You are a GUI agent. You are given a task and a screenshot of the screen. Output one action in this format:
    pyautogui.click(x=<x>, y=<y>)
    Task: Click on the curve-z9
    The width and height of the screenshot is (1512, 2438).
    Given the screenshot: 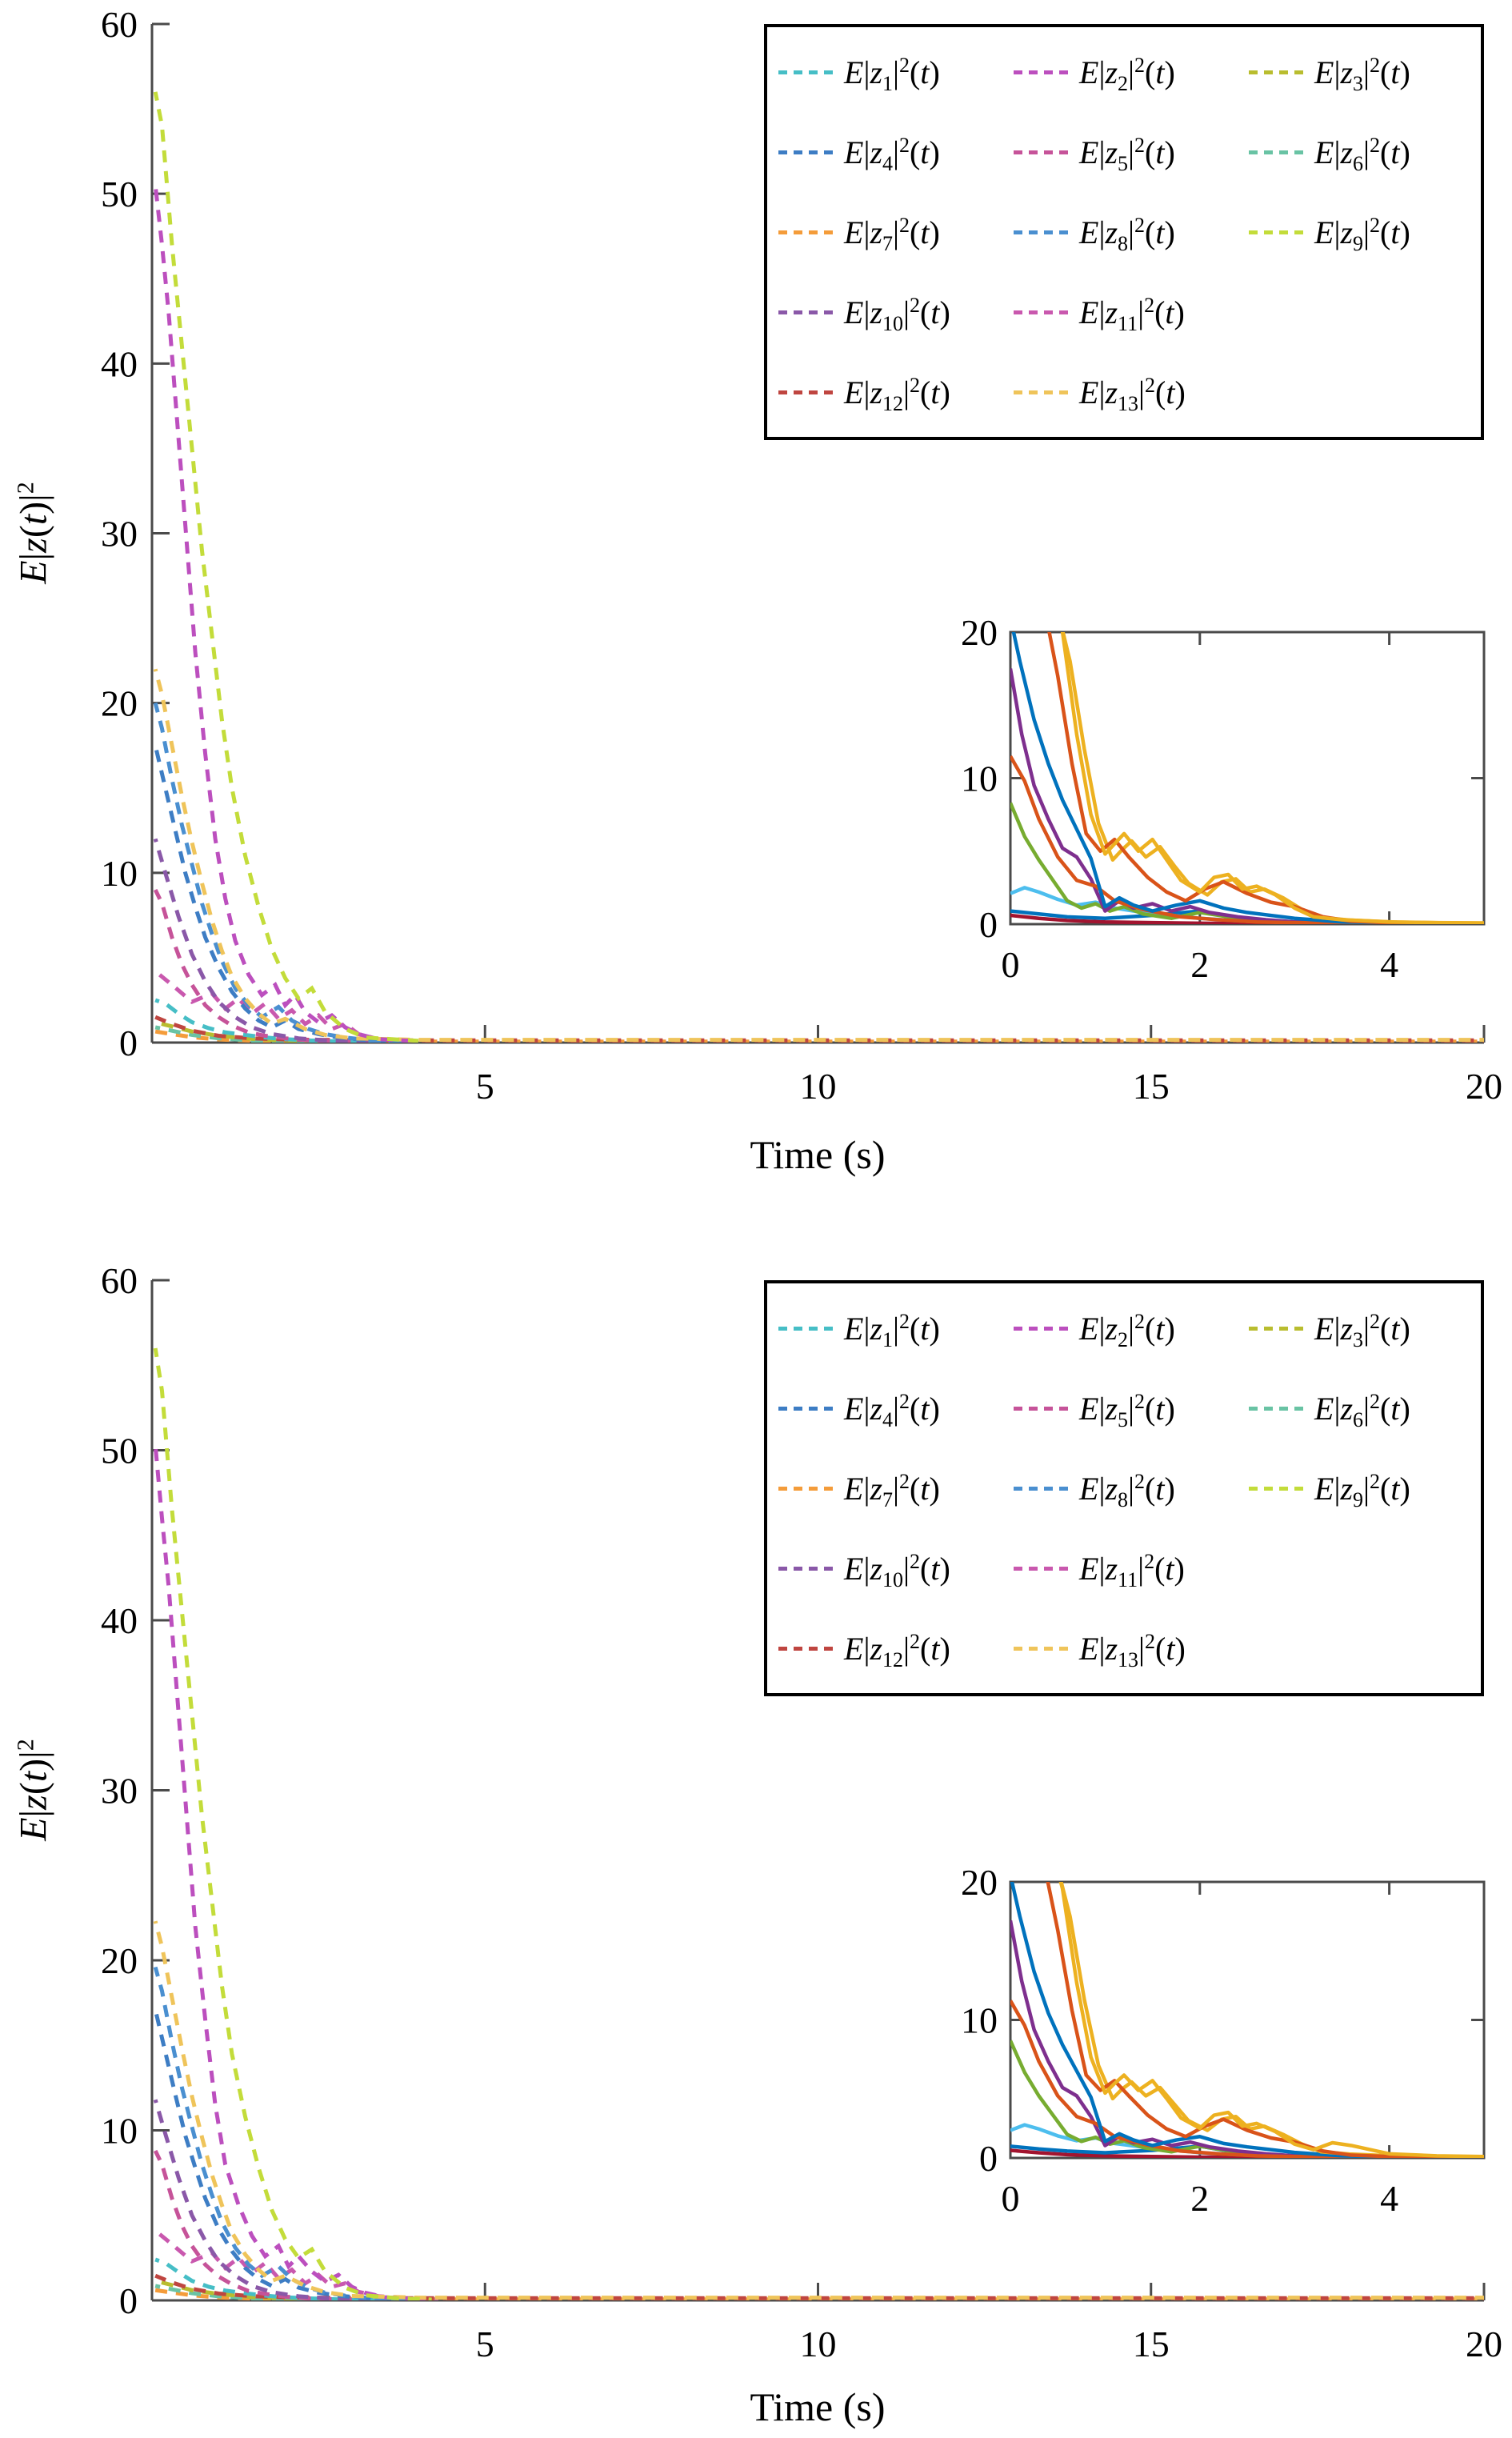 What is the action you would take?
    pyautogui.click(x=286, y=567)
    